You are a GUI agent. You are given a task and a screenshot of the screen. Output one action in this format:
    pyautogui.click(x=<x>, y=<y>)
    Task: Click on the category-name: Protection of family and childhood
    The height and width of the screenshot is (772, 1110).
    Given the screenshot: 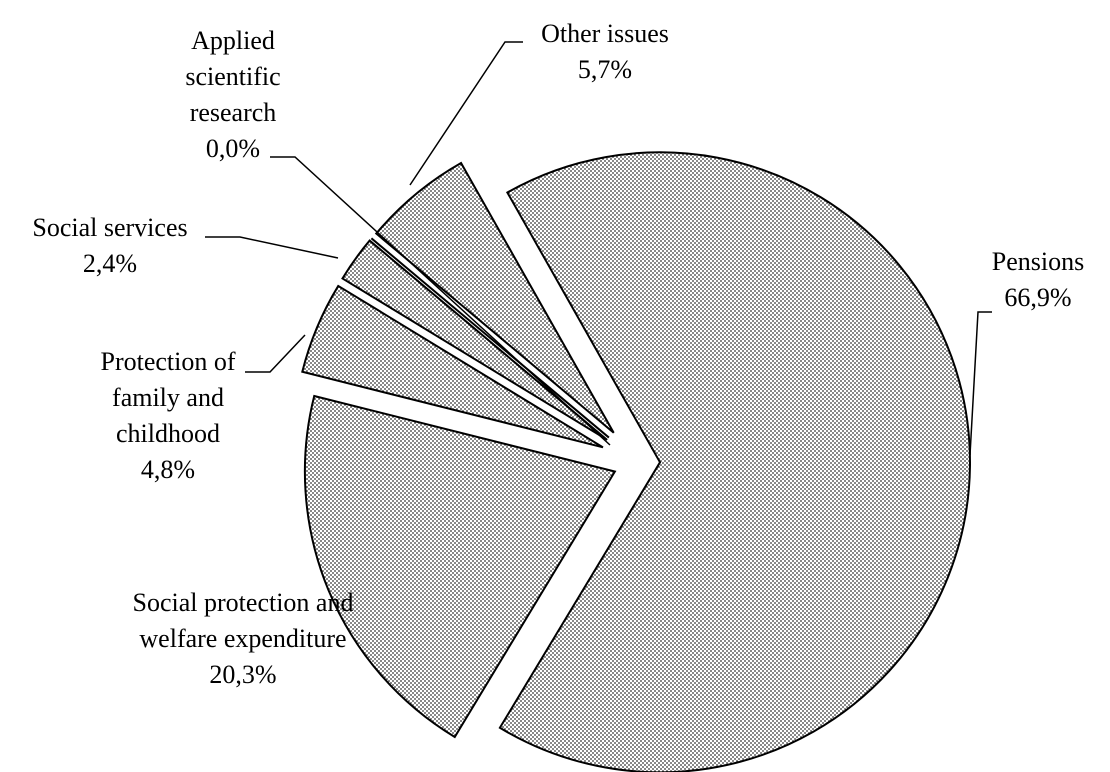 What is the action you would take?
    pyautogui.click(x=168, y=397)
    